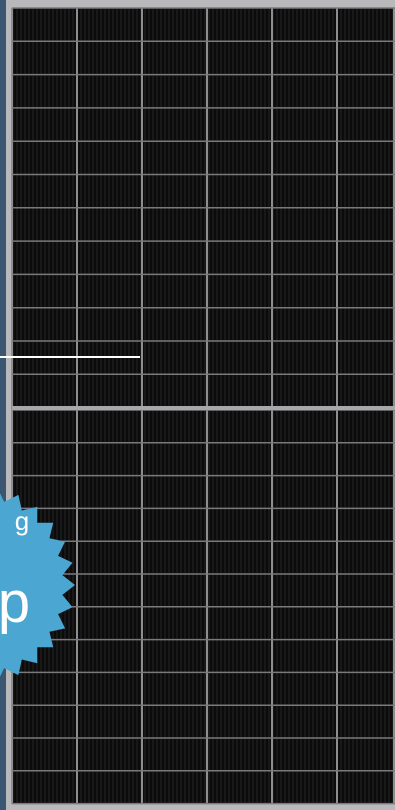  What do you see at coordinates (22, 521) in the screenshot?
I see `badge-text-top: g` at bounding box center [22, 521].